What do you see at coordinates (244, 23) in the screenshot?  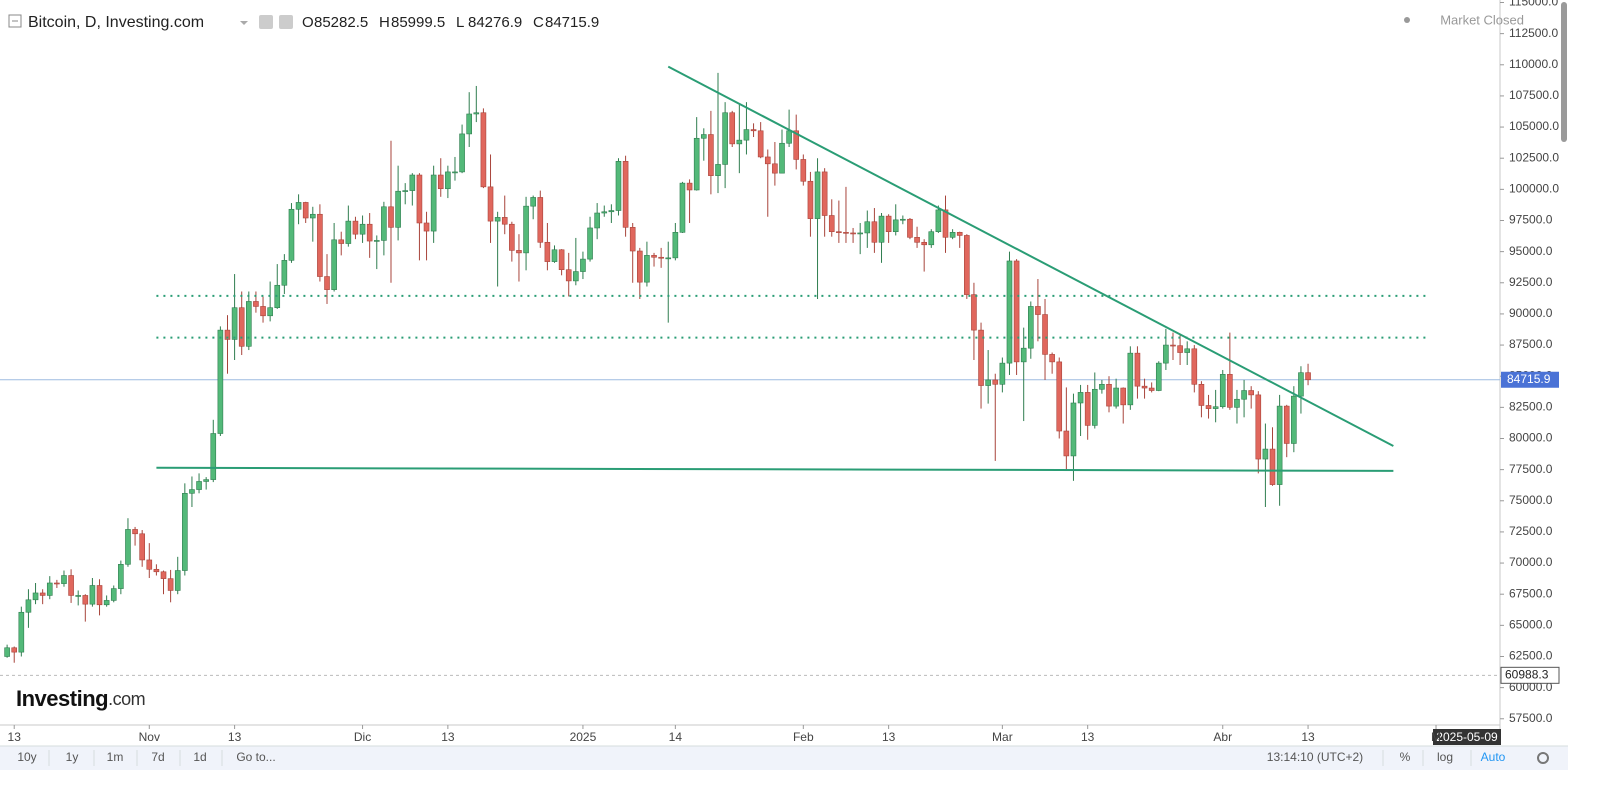 I see `dropdown-icon` at bounding box center [244, 23].